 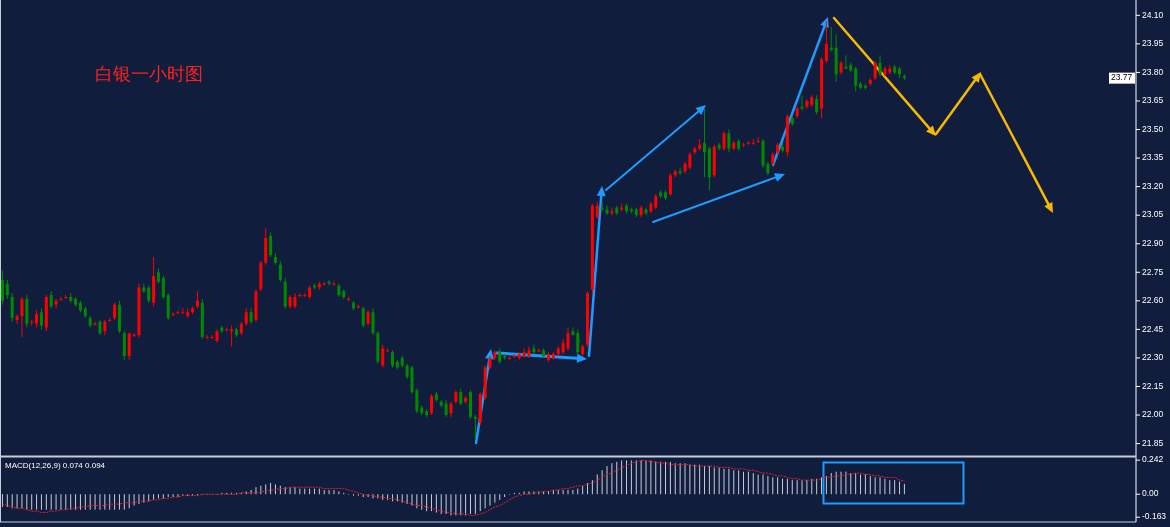 I want to click on annotation: 23.77, so click(x=1122, y=77).